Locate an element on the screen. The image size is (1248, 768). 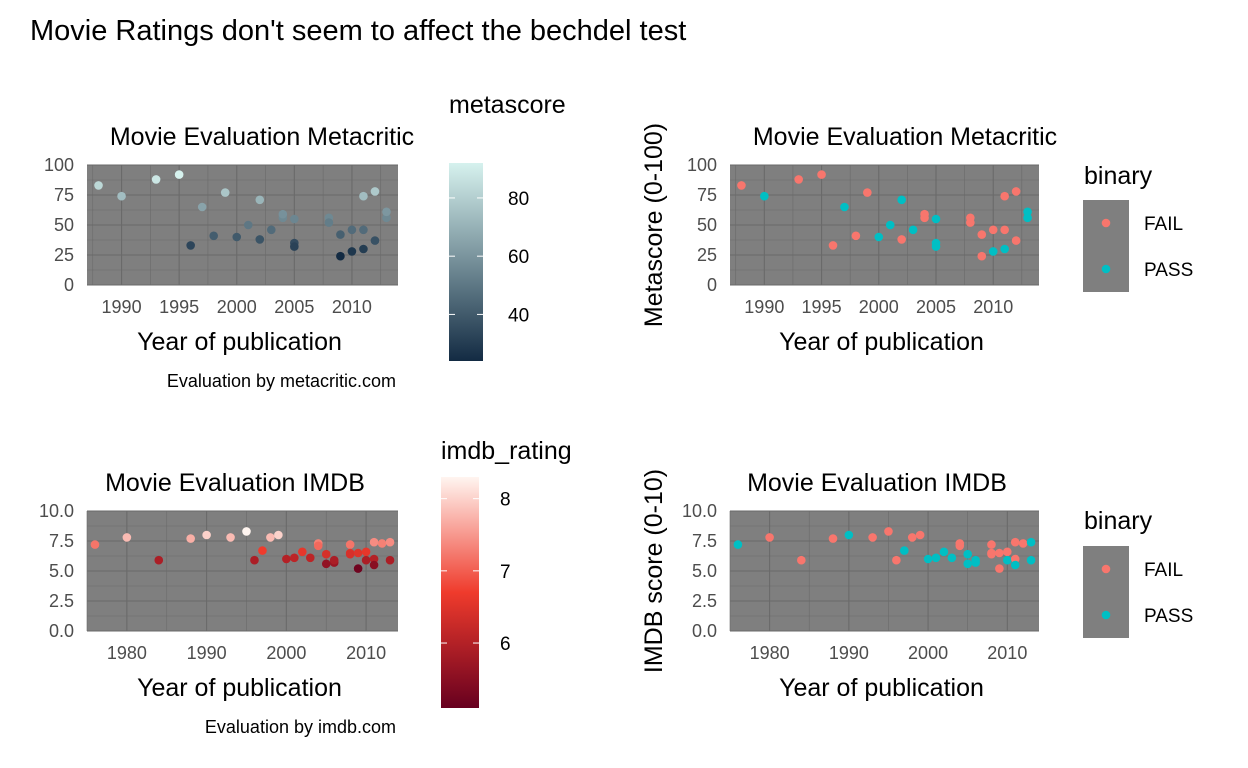
legend: metascore 40 60 80 is located at coordinates (507, 226).